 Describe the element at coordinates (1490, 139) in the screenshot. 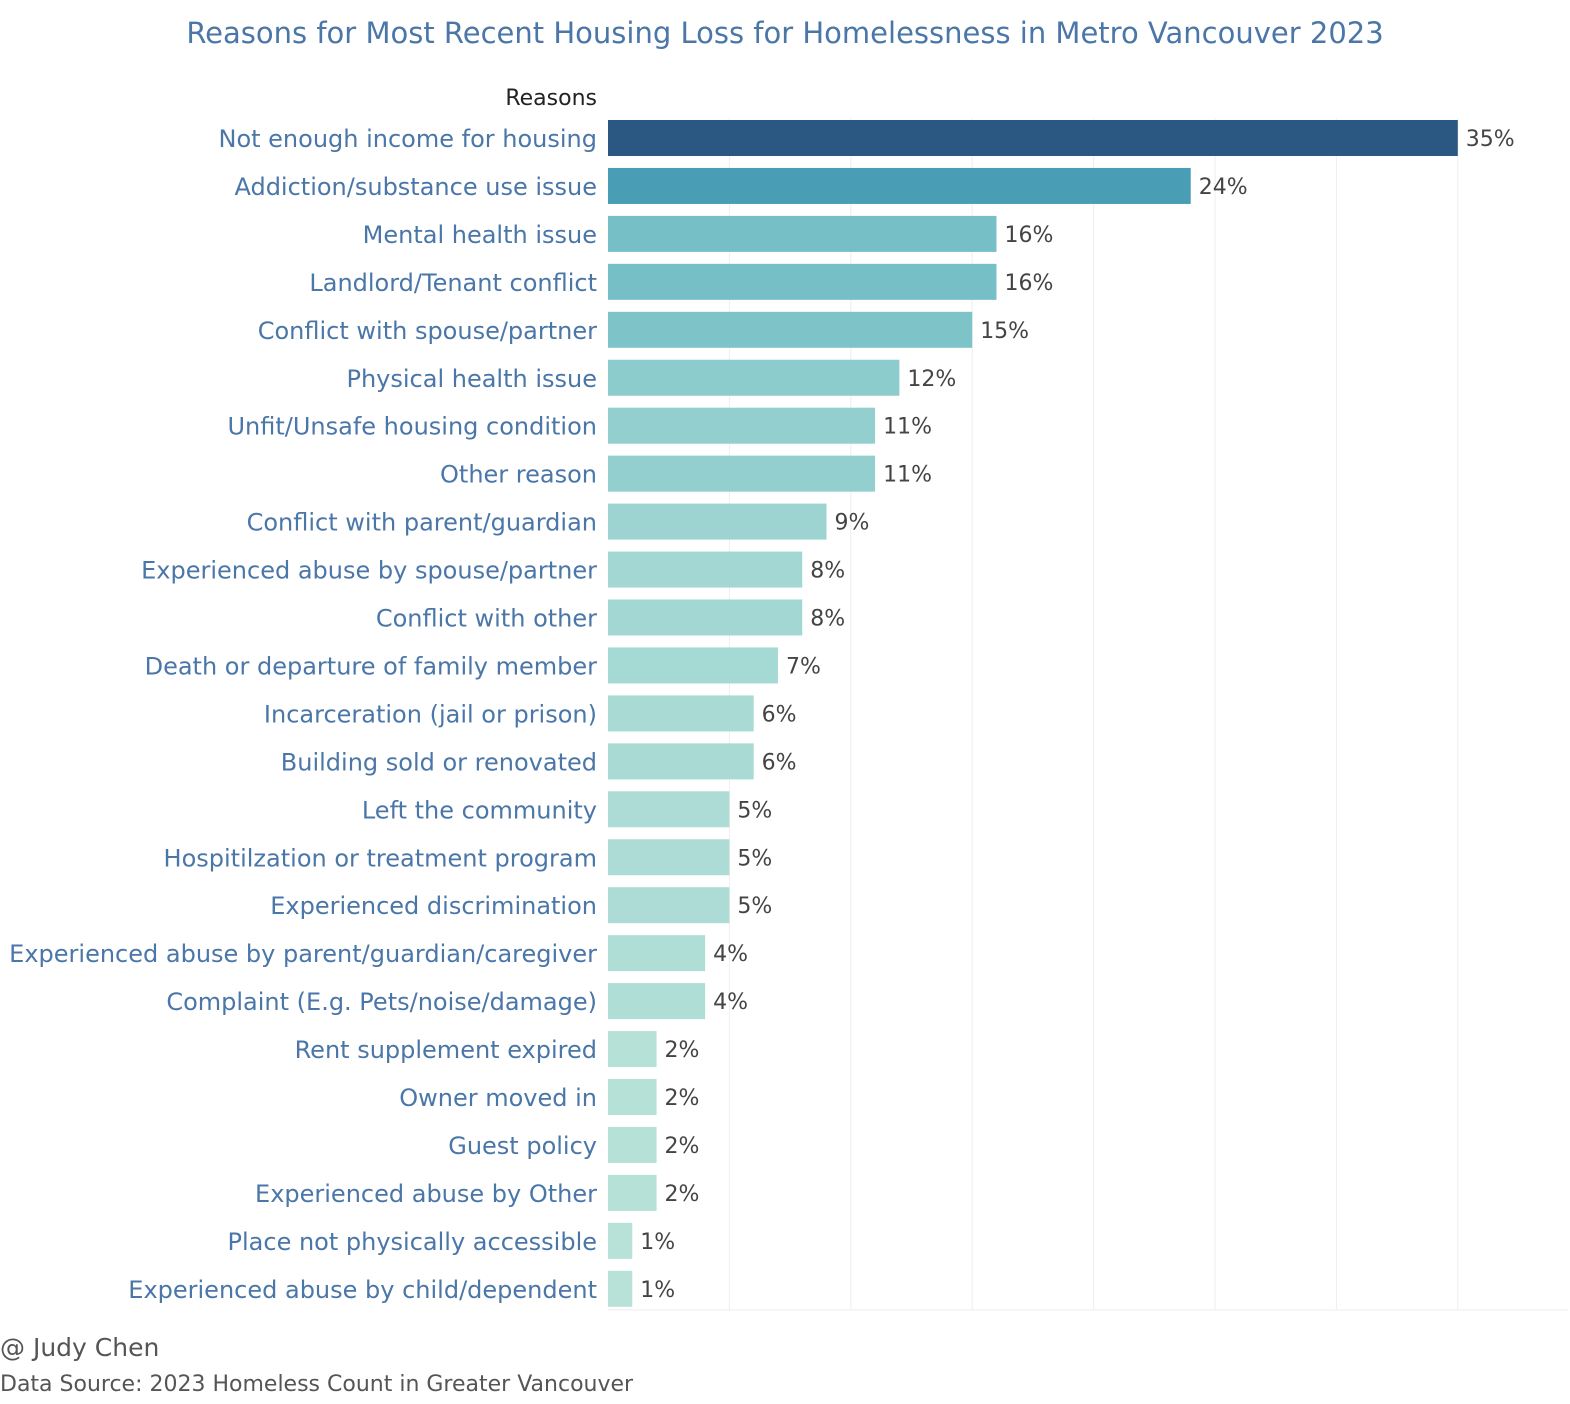

I see `value-label: 35%` at that location.